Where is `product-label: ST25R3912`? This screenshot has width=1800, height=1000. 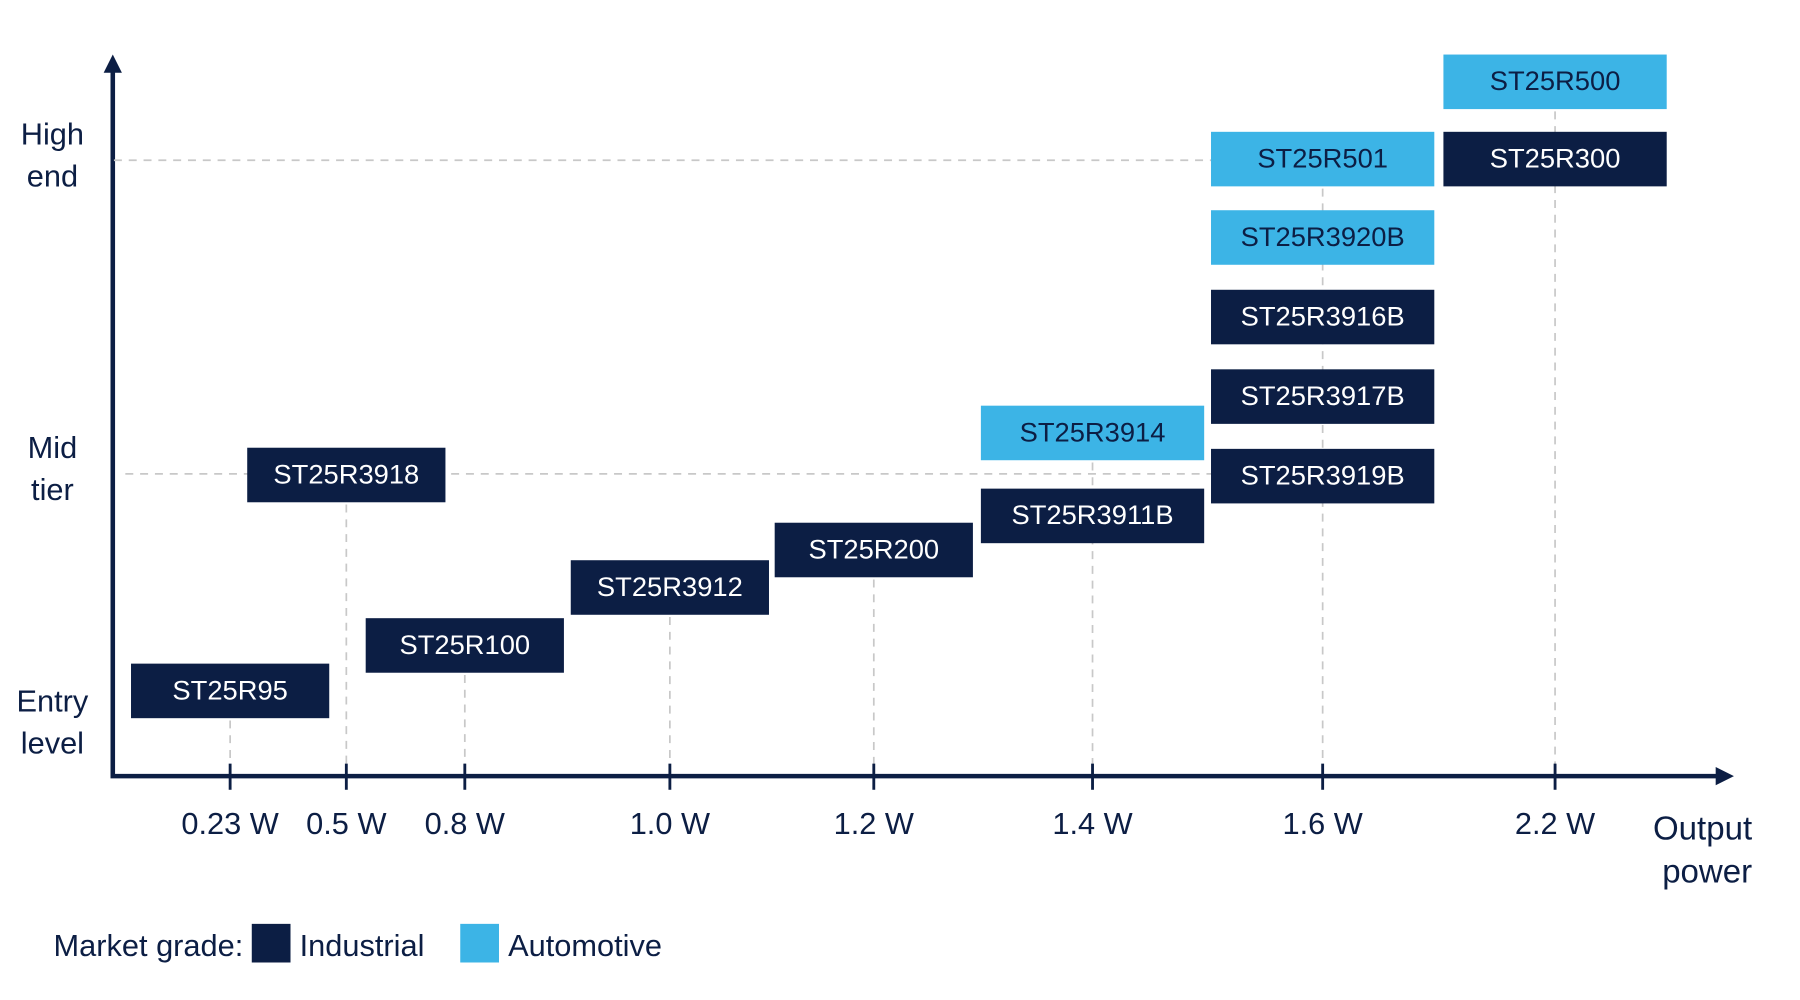 product-label: ST25R3912 is located at coordinates (670, 586).